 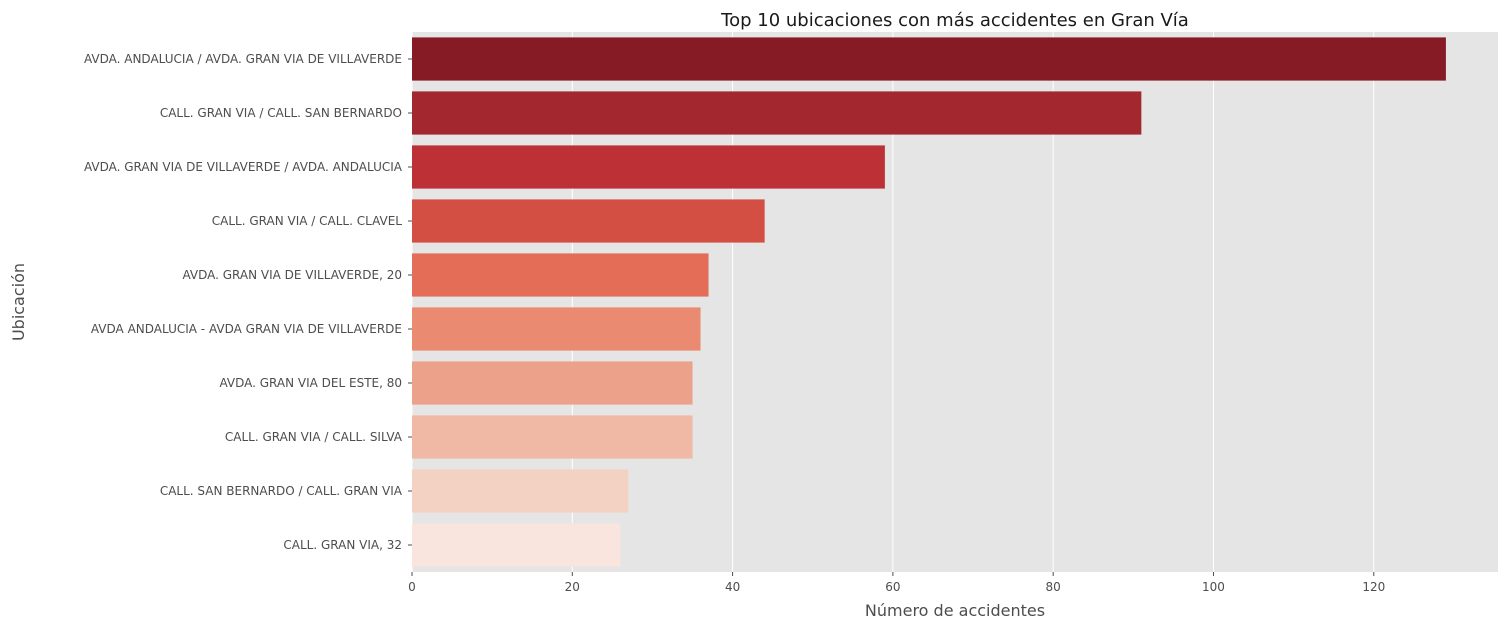 I want to click on x-tick-label: 120, so click(x=1373, y=587).